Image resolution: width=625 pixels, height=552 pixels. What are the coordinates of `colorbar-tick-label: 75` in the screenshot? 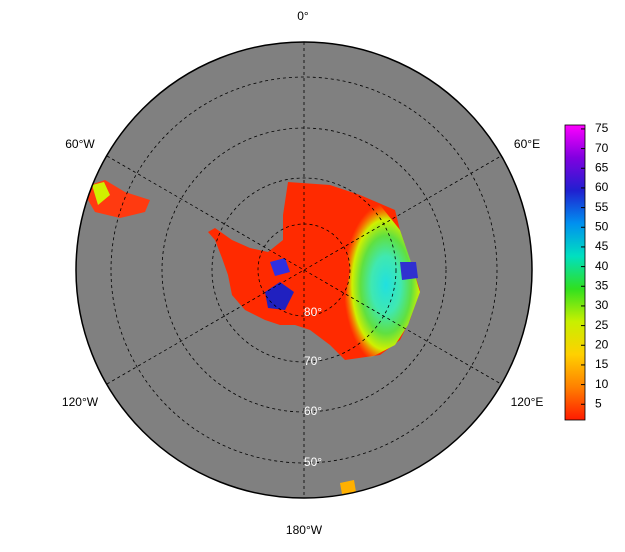 It's located at (602, 128).